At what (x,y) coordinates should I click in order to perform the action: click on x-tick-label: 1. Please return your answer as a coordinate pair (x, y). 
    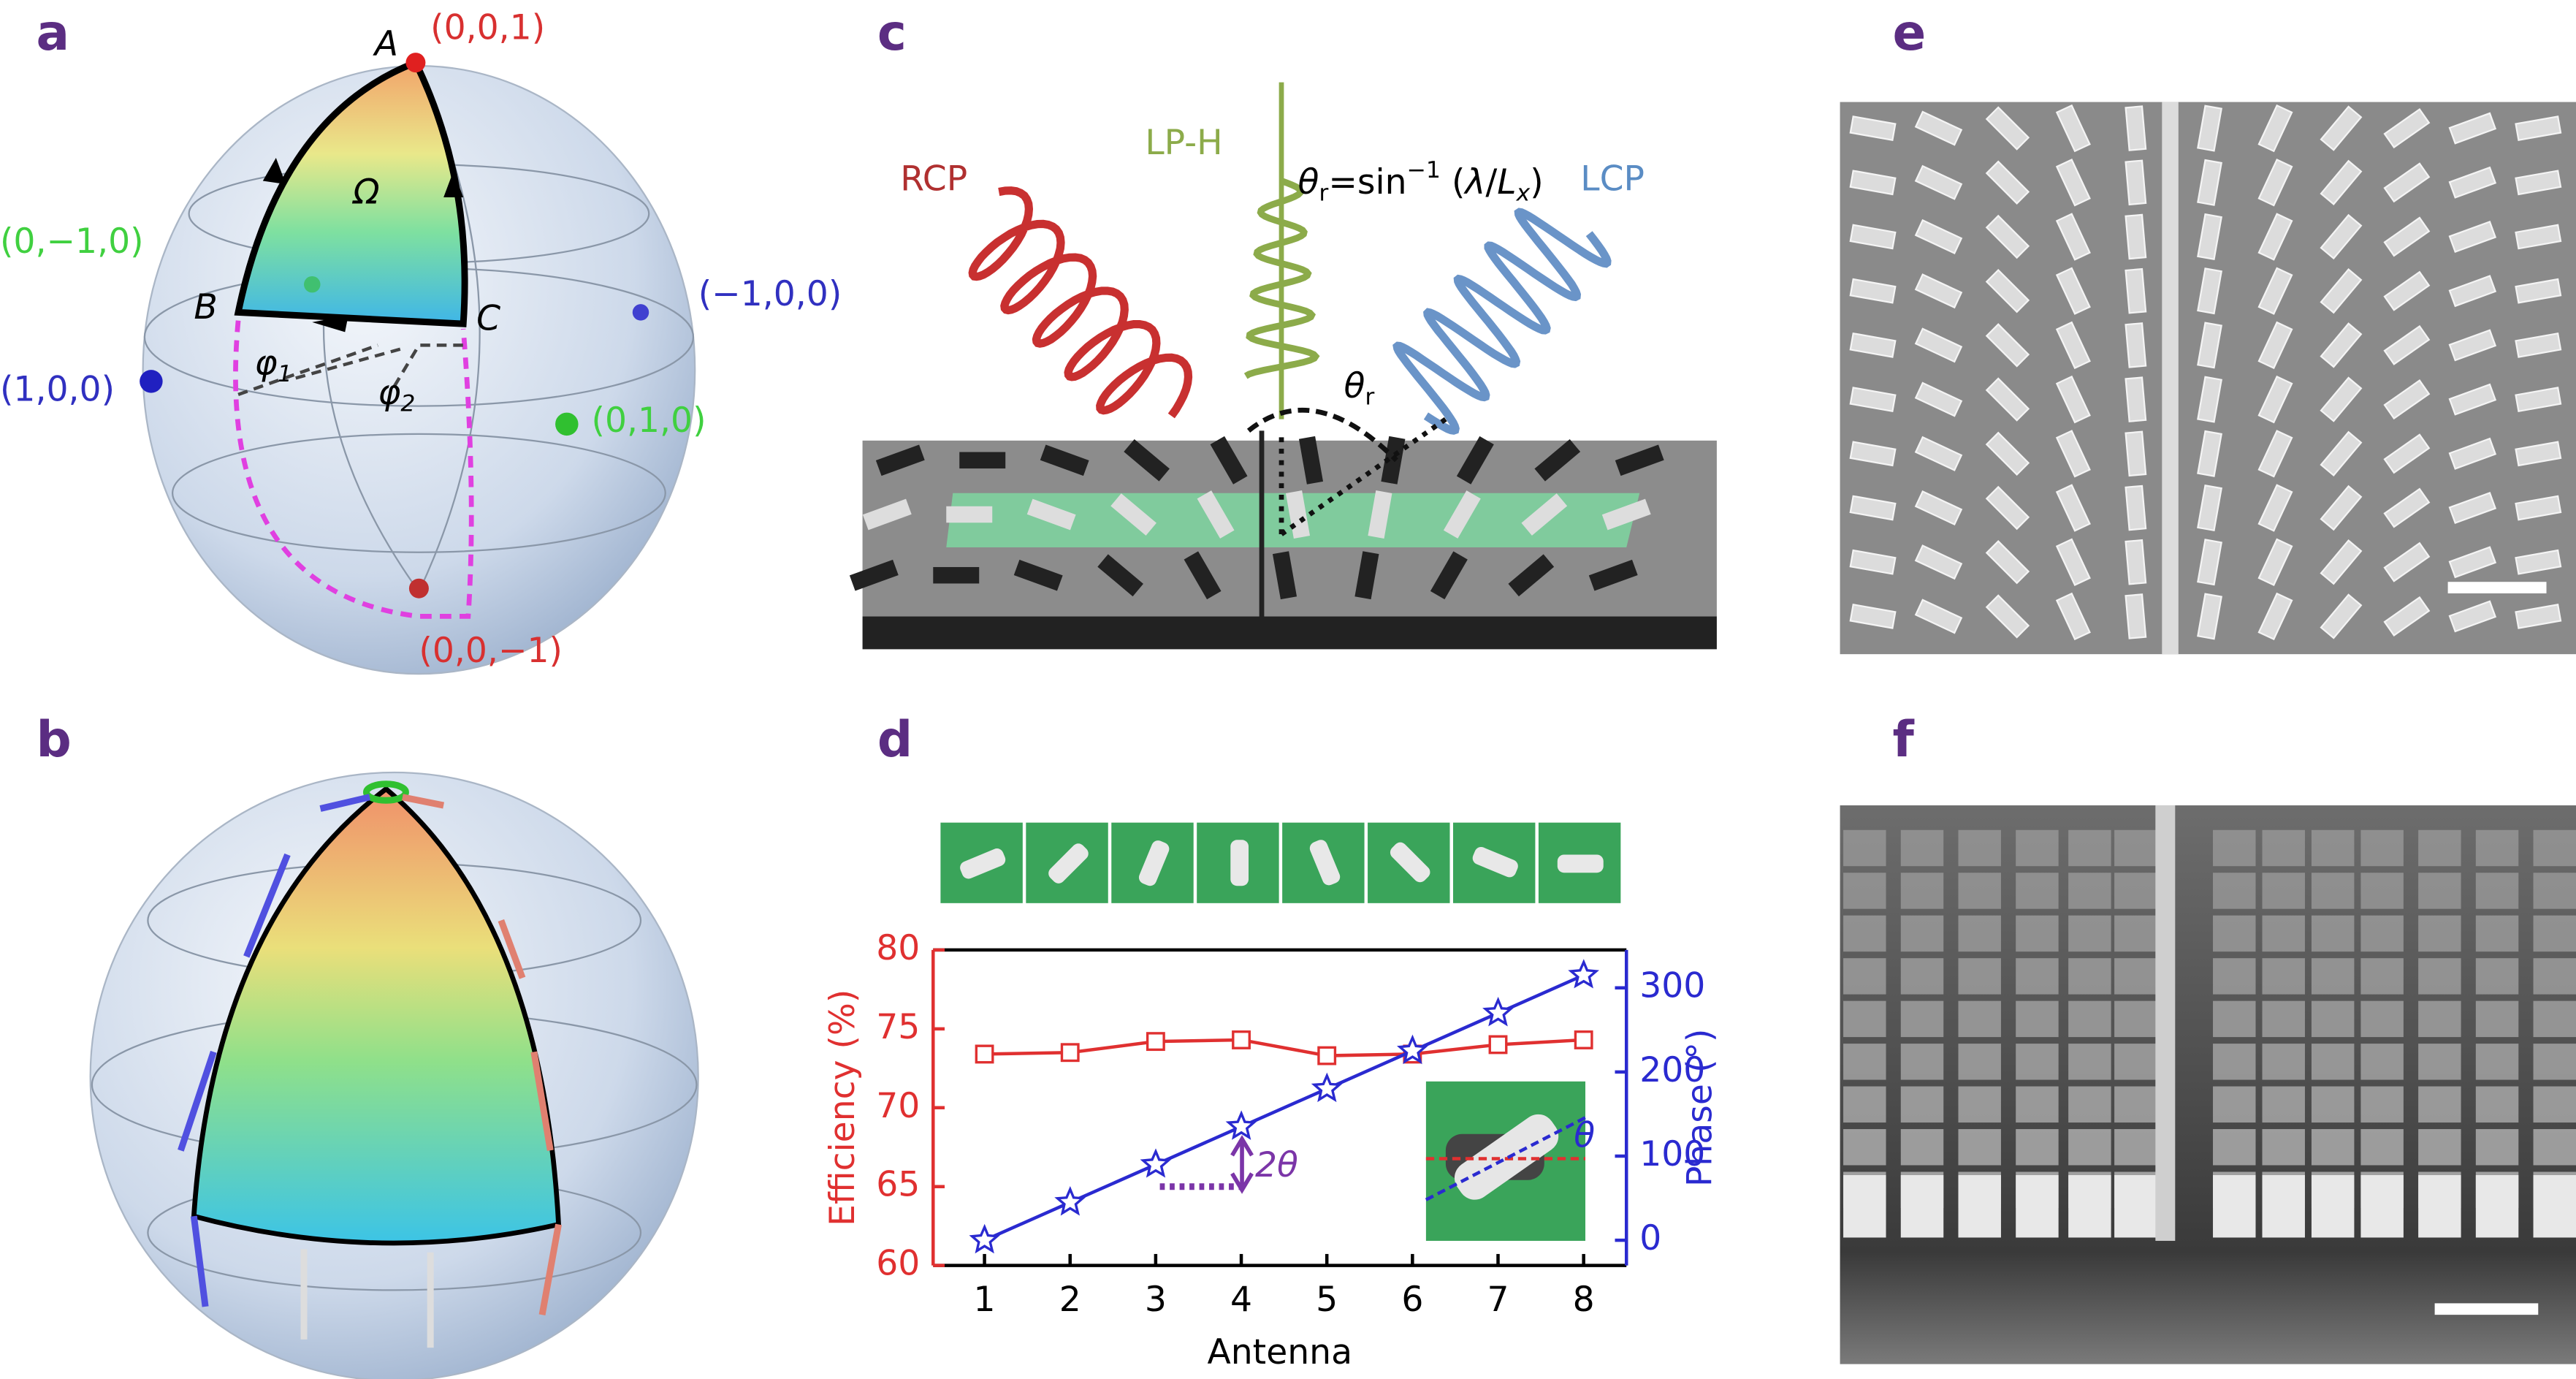
    Looking at the image, I should click on (985, 1300).